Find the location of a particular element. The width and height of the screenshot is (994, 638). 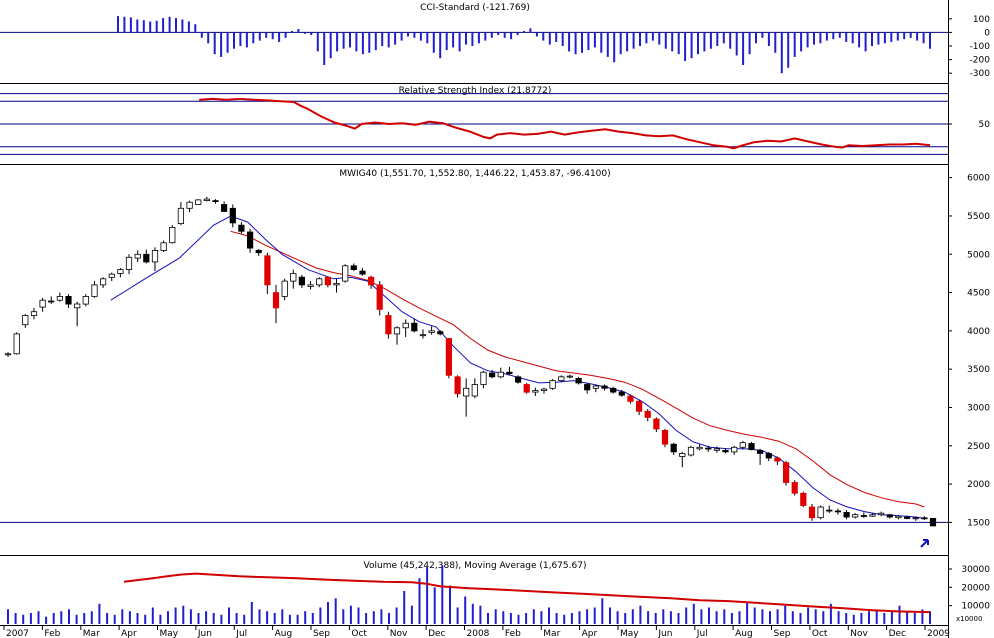

x-tick-label: May is located at coordinates (629, 633).